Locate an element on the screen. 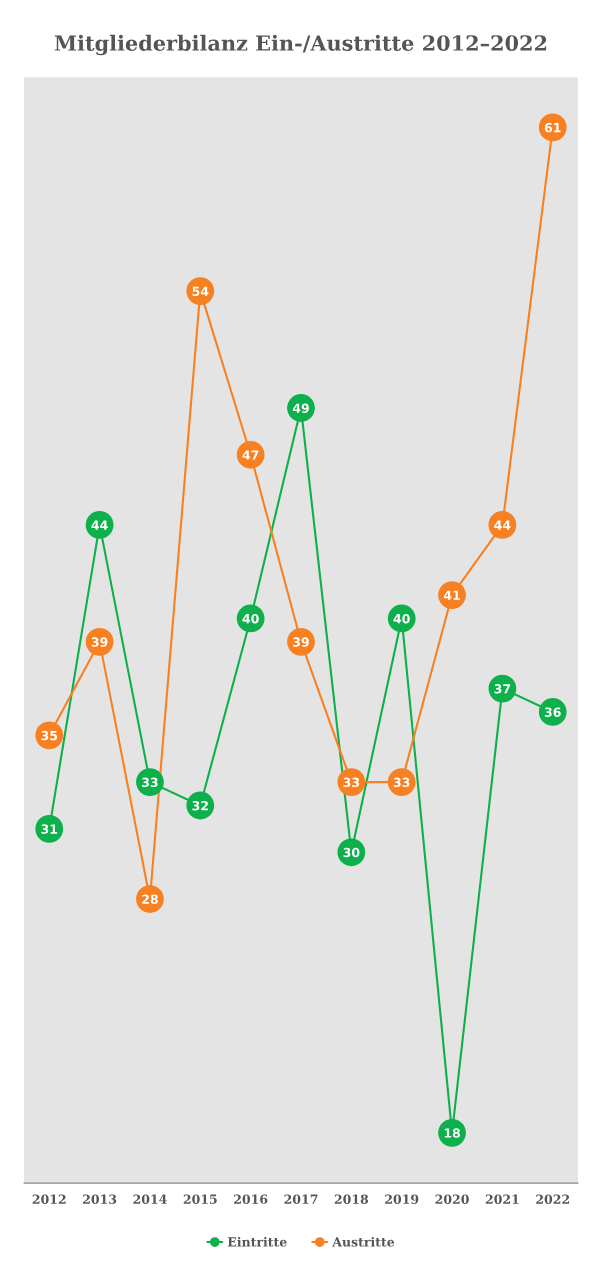  x-tick-label: 2015 is located at coordinates (200, 1199).